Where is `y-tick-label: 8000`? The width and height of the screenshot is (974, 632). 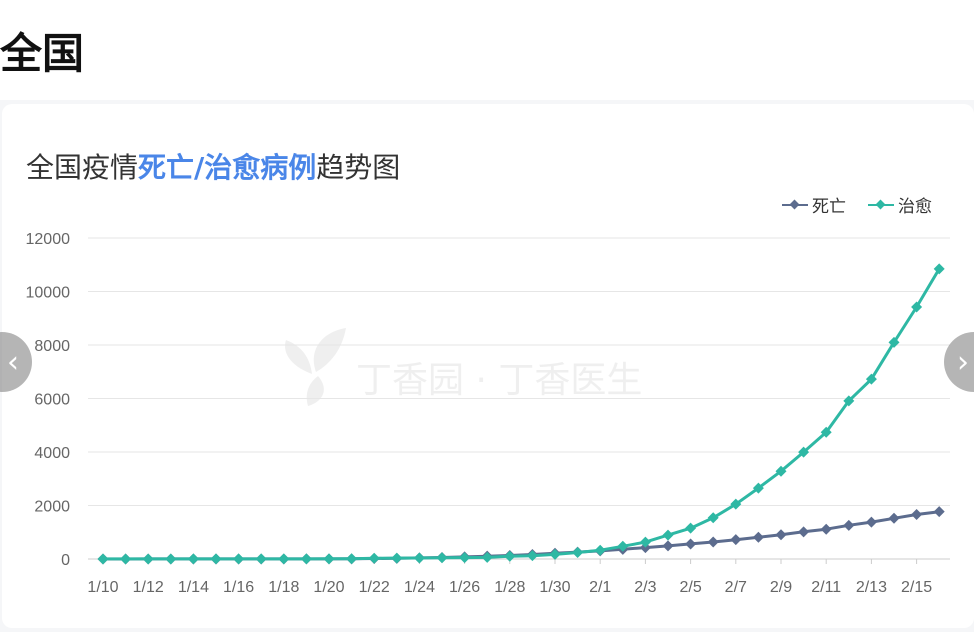 y-tick-label: 8000 is located at coordinates (52, 346).